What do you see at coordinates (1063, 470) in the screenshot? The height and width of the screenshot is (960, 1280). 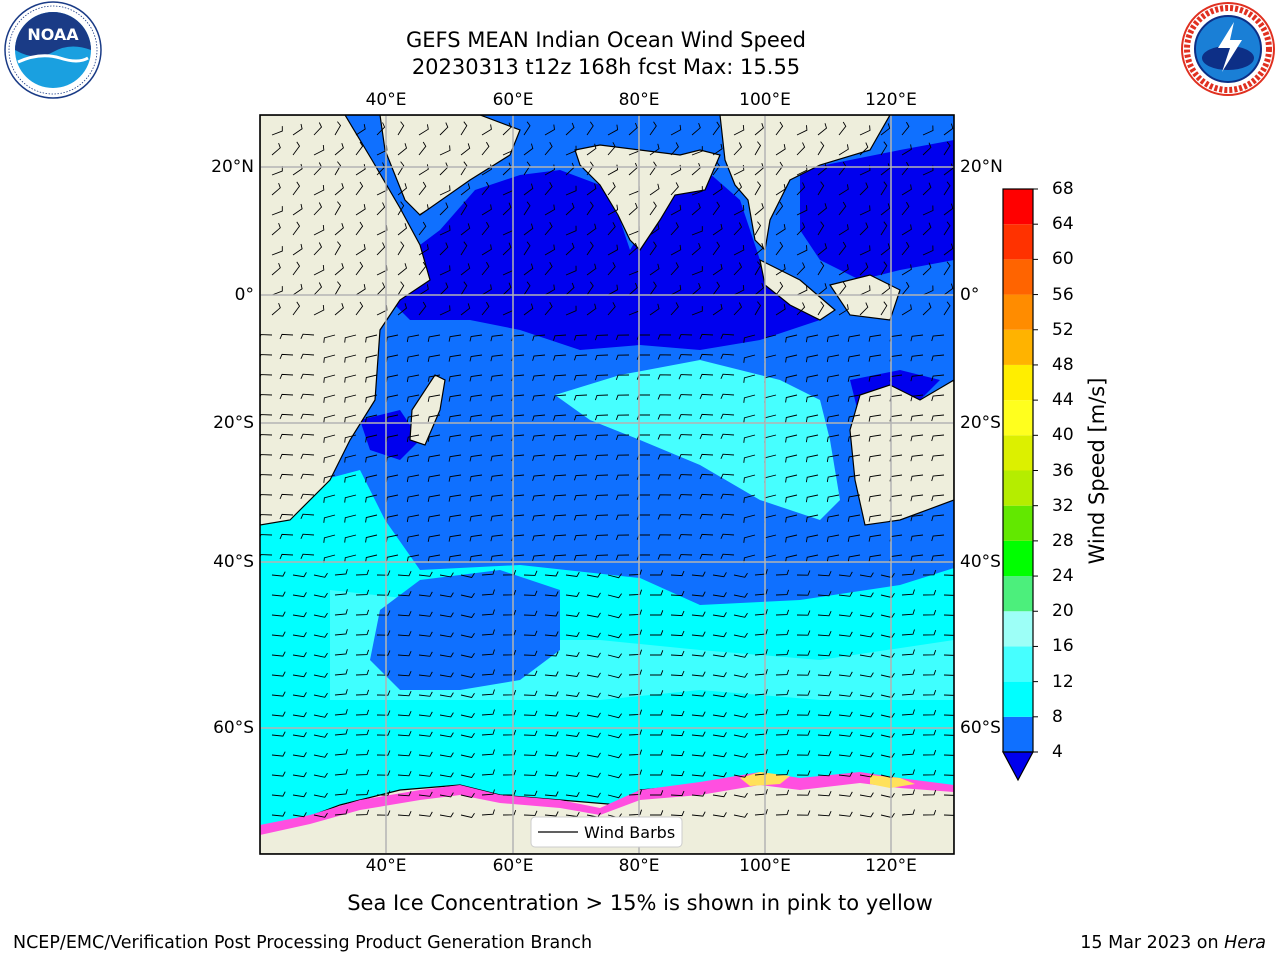 I see `colorbar-tick: 36` at bounding box center [1063, 470].